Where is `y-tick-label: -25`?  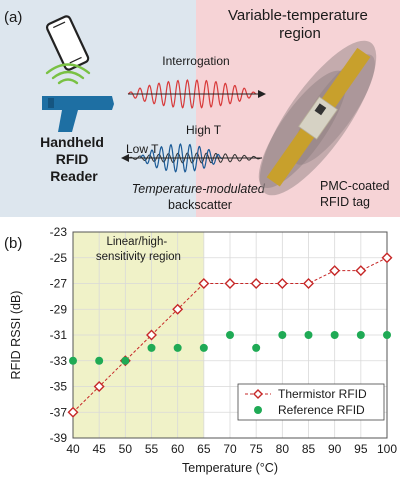 y-tick-label: -25 is located at coordinates (59, 258).